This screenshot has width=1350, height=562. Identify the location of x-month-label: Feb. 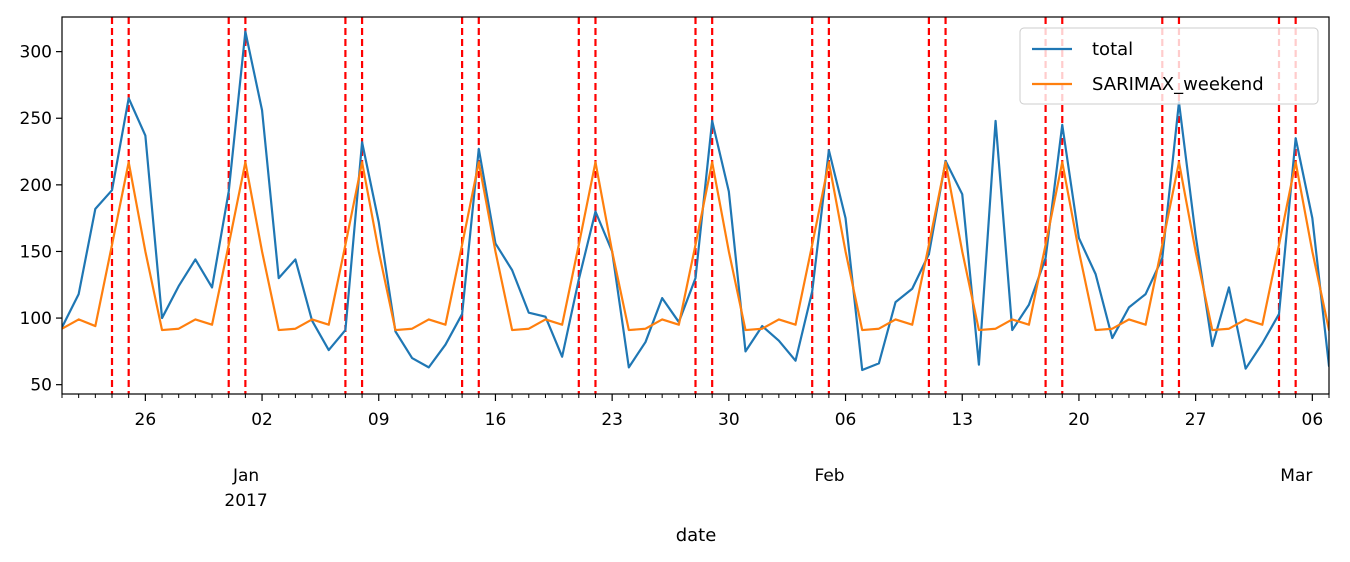
(829, 476).